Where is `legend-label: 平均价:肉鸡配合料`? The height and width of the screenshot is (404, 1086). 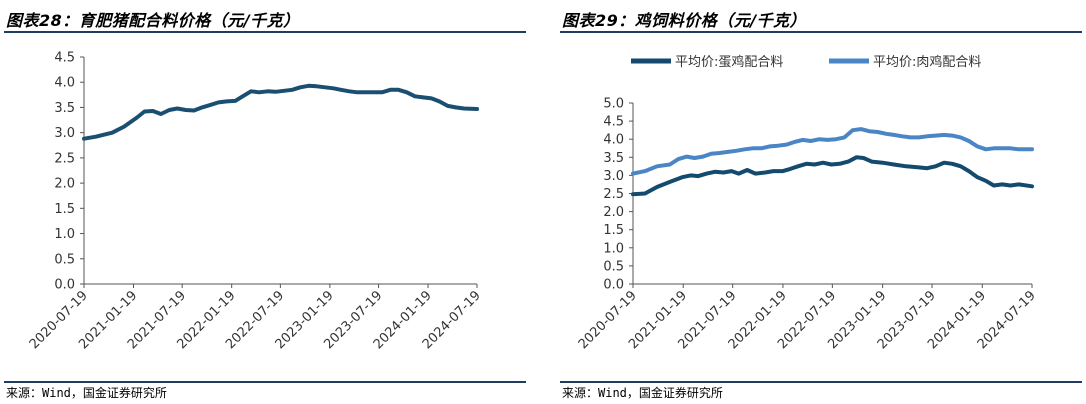 legend-label: 平均价:肉鸡配合料 is located at coordinates (927, 62).